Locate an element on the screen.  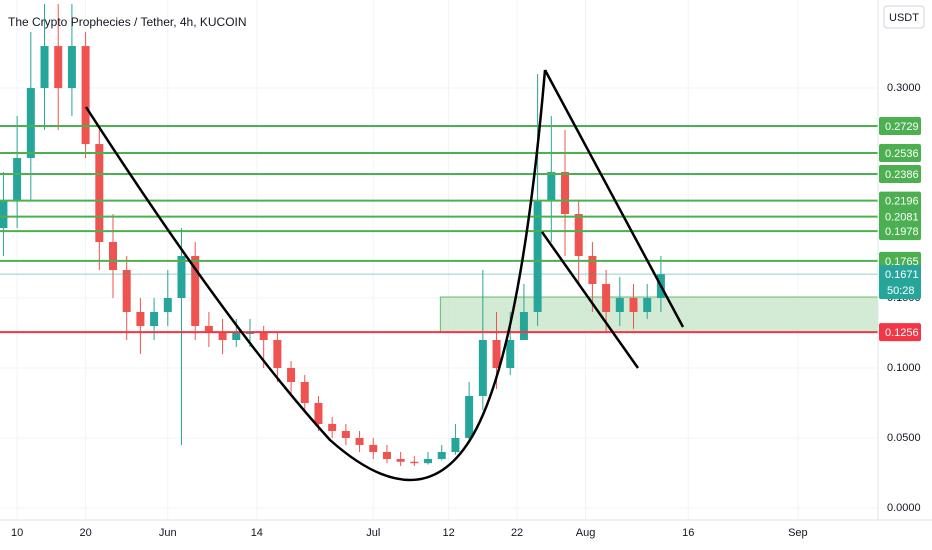
zone-layer is located at coordinates (658, 314).